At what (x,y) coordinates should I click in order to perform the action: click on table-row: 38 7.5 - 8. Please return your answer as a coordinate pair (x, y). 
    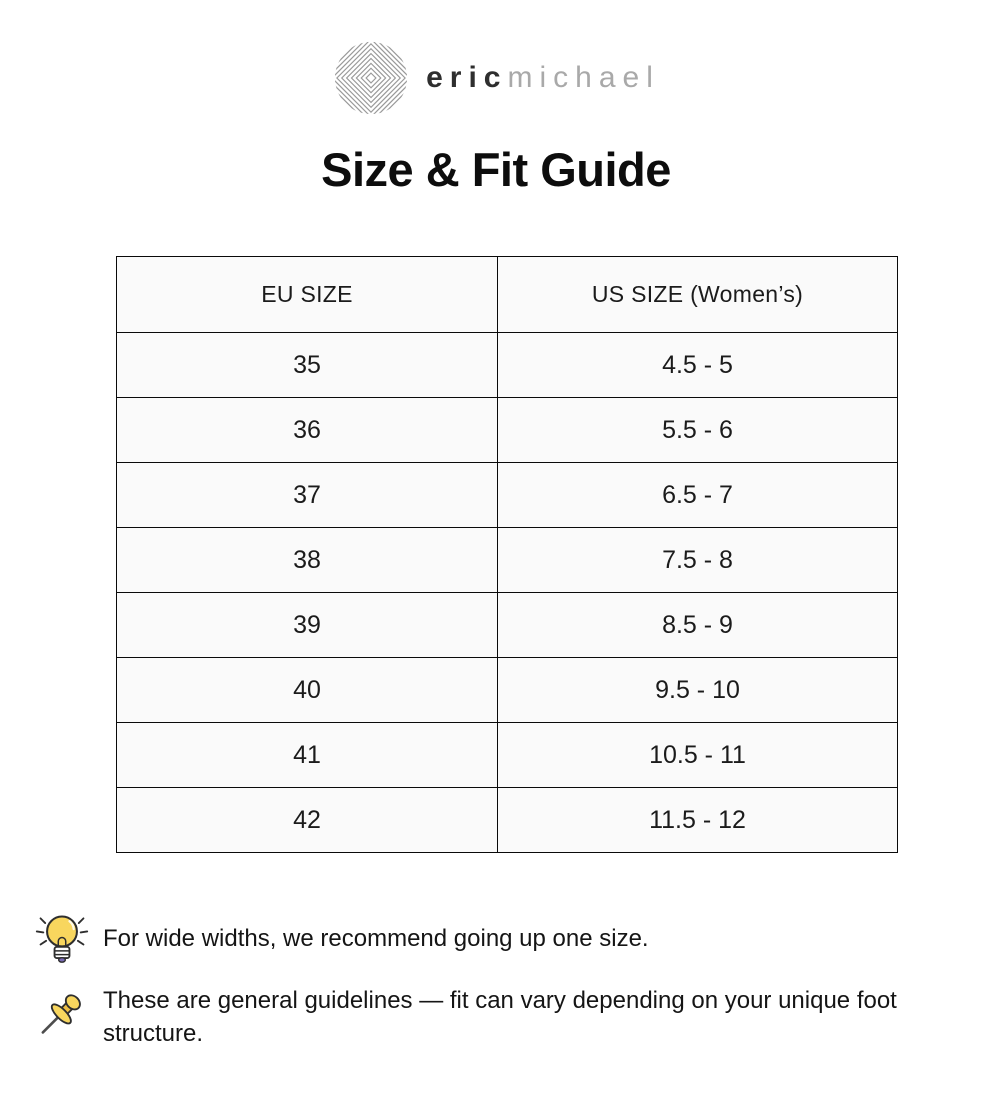
    Looking at the image, I should click on (507, 560).